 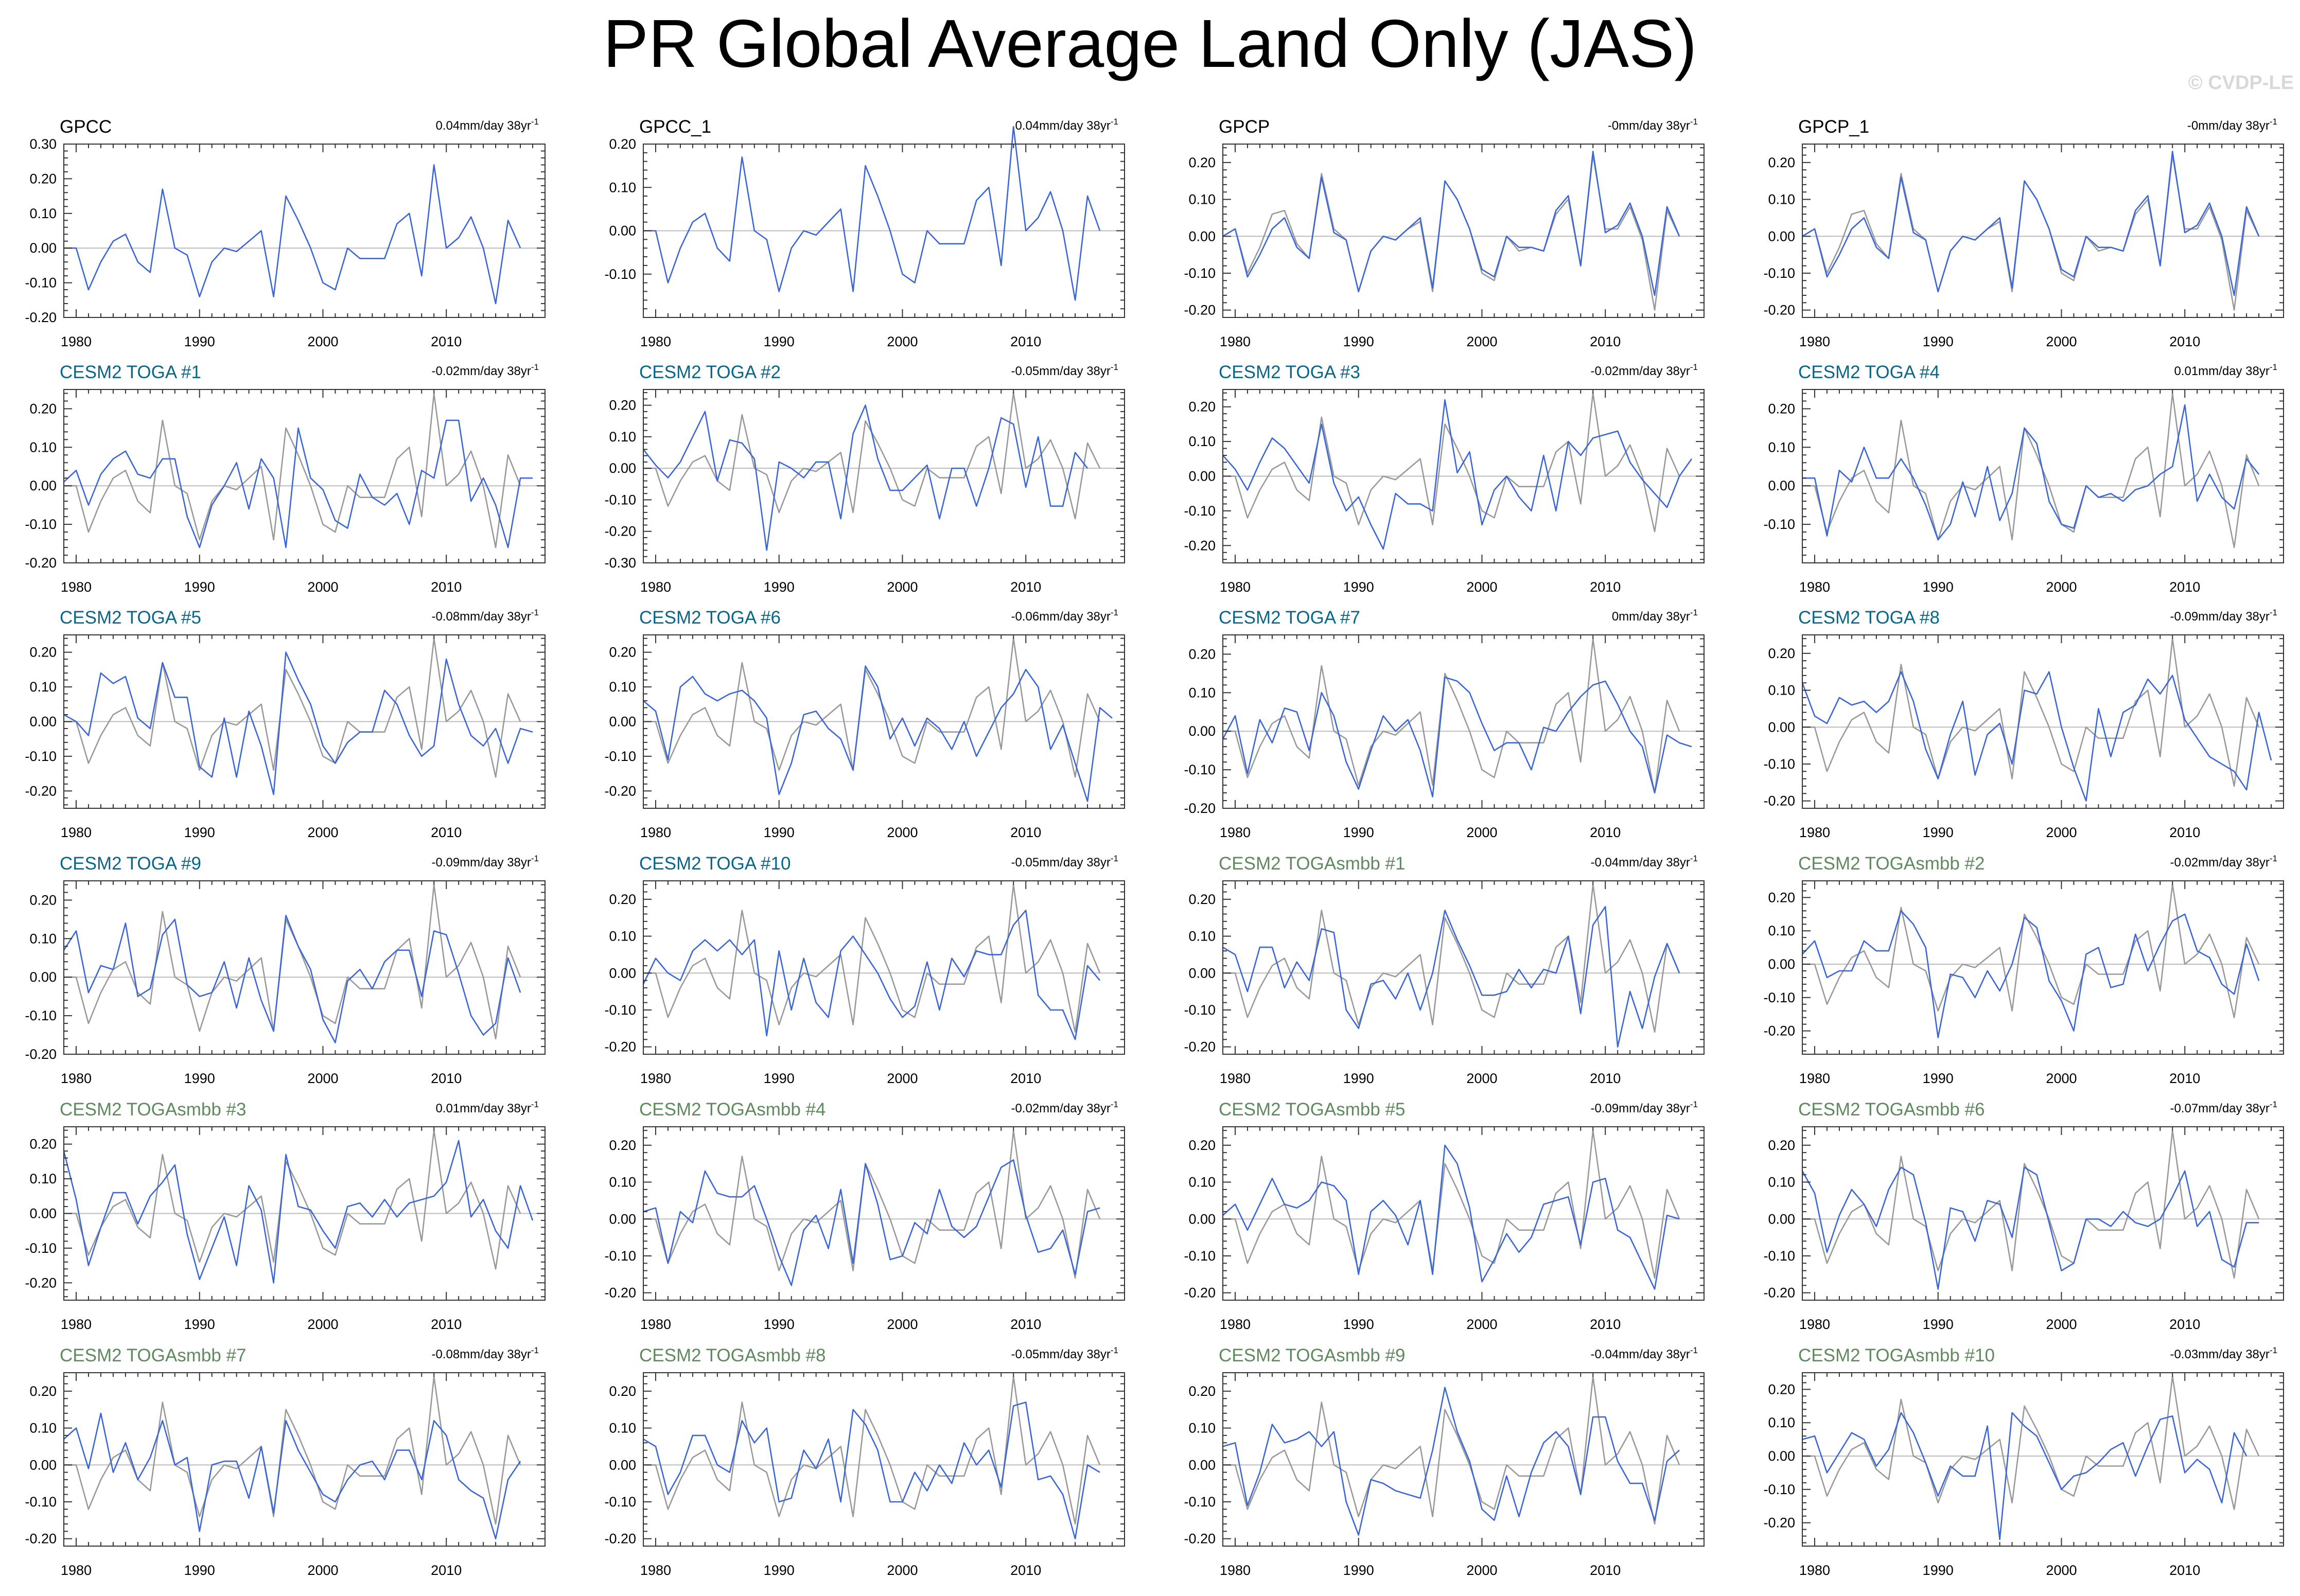 What do you see at coordinates (1655, 616) in the screenshot?
I see `trend-label: 0mm/day 38yr-1` at bounding box center [1655, 616].